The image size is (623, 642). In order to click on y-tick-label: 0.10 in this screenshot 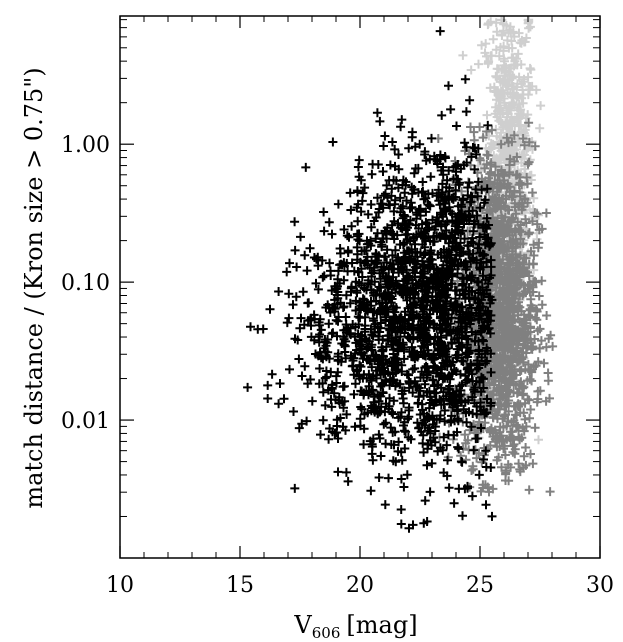, I will do `click(85, 283)`.